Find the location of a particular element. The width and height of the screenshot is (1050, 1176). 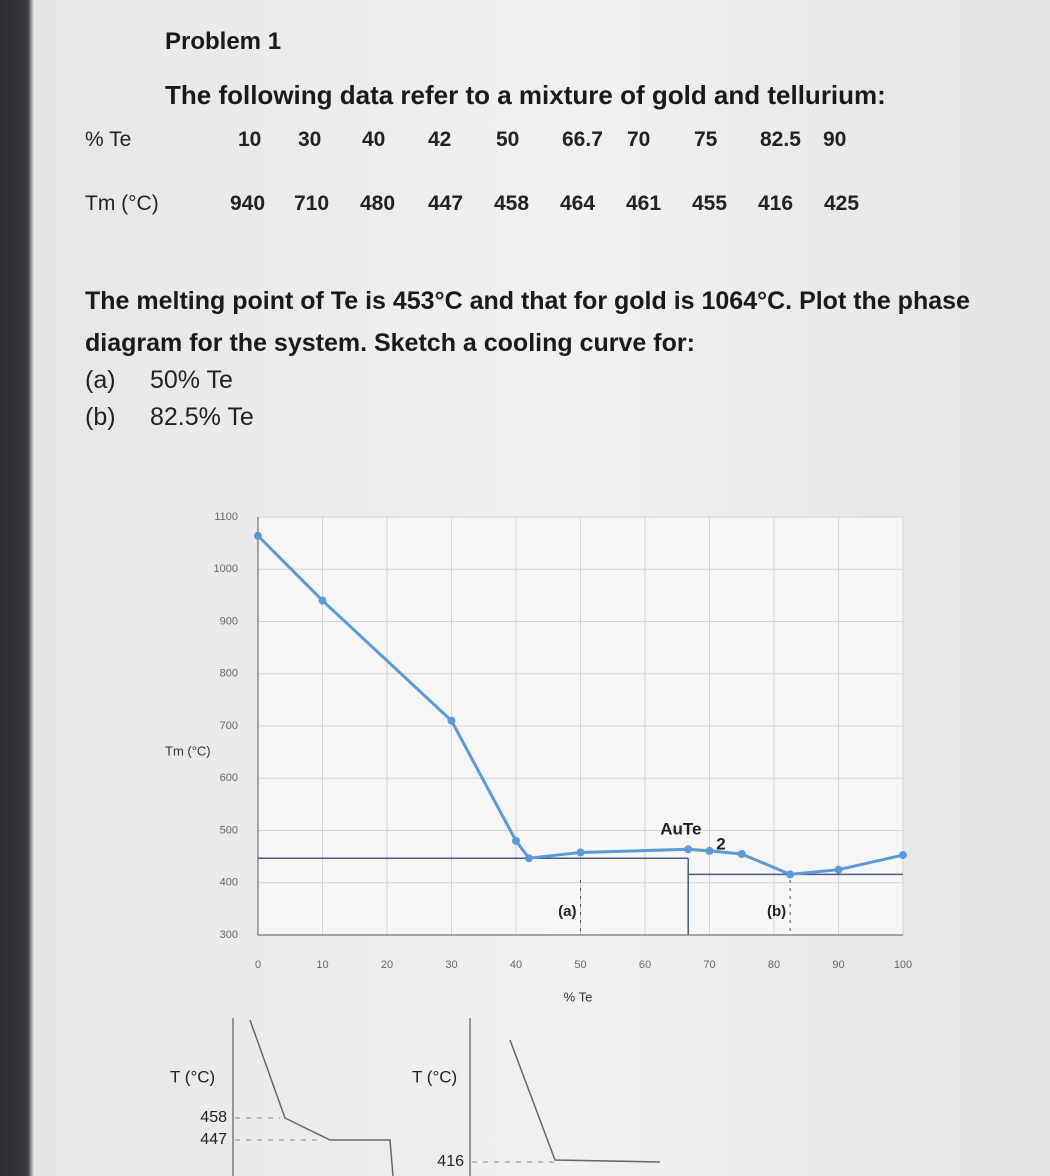

x-tick-label: 30 is located at coordinates (451, 965).